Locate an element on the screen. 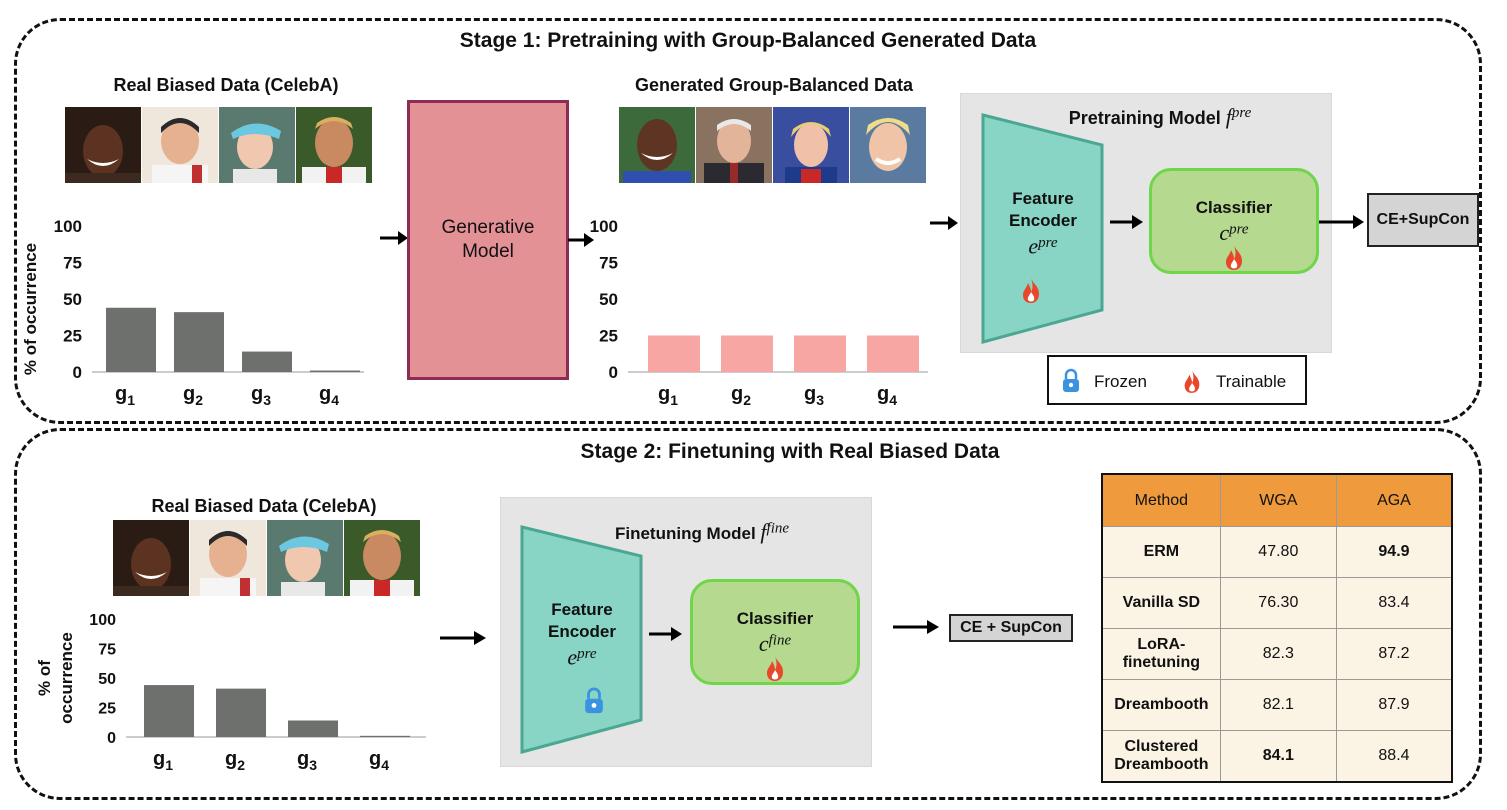  row-aga: 94.9 is located at coordinates (1394, 552).